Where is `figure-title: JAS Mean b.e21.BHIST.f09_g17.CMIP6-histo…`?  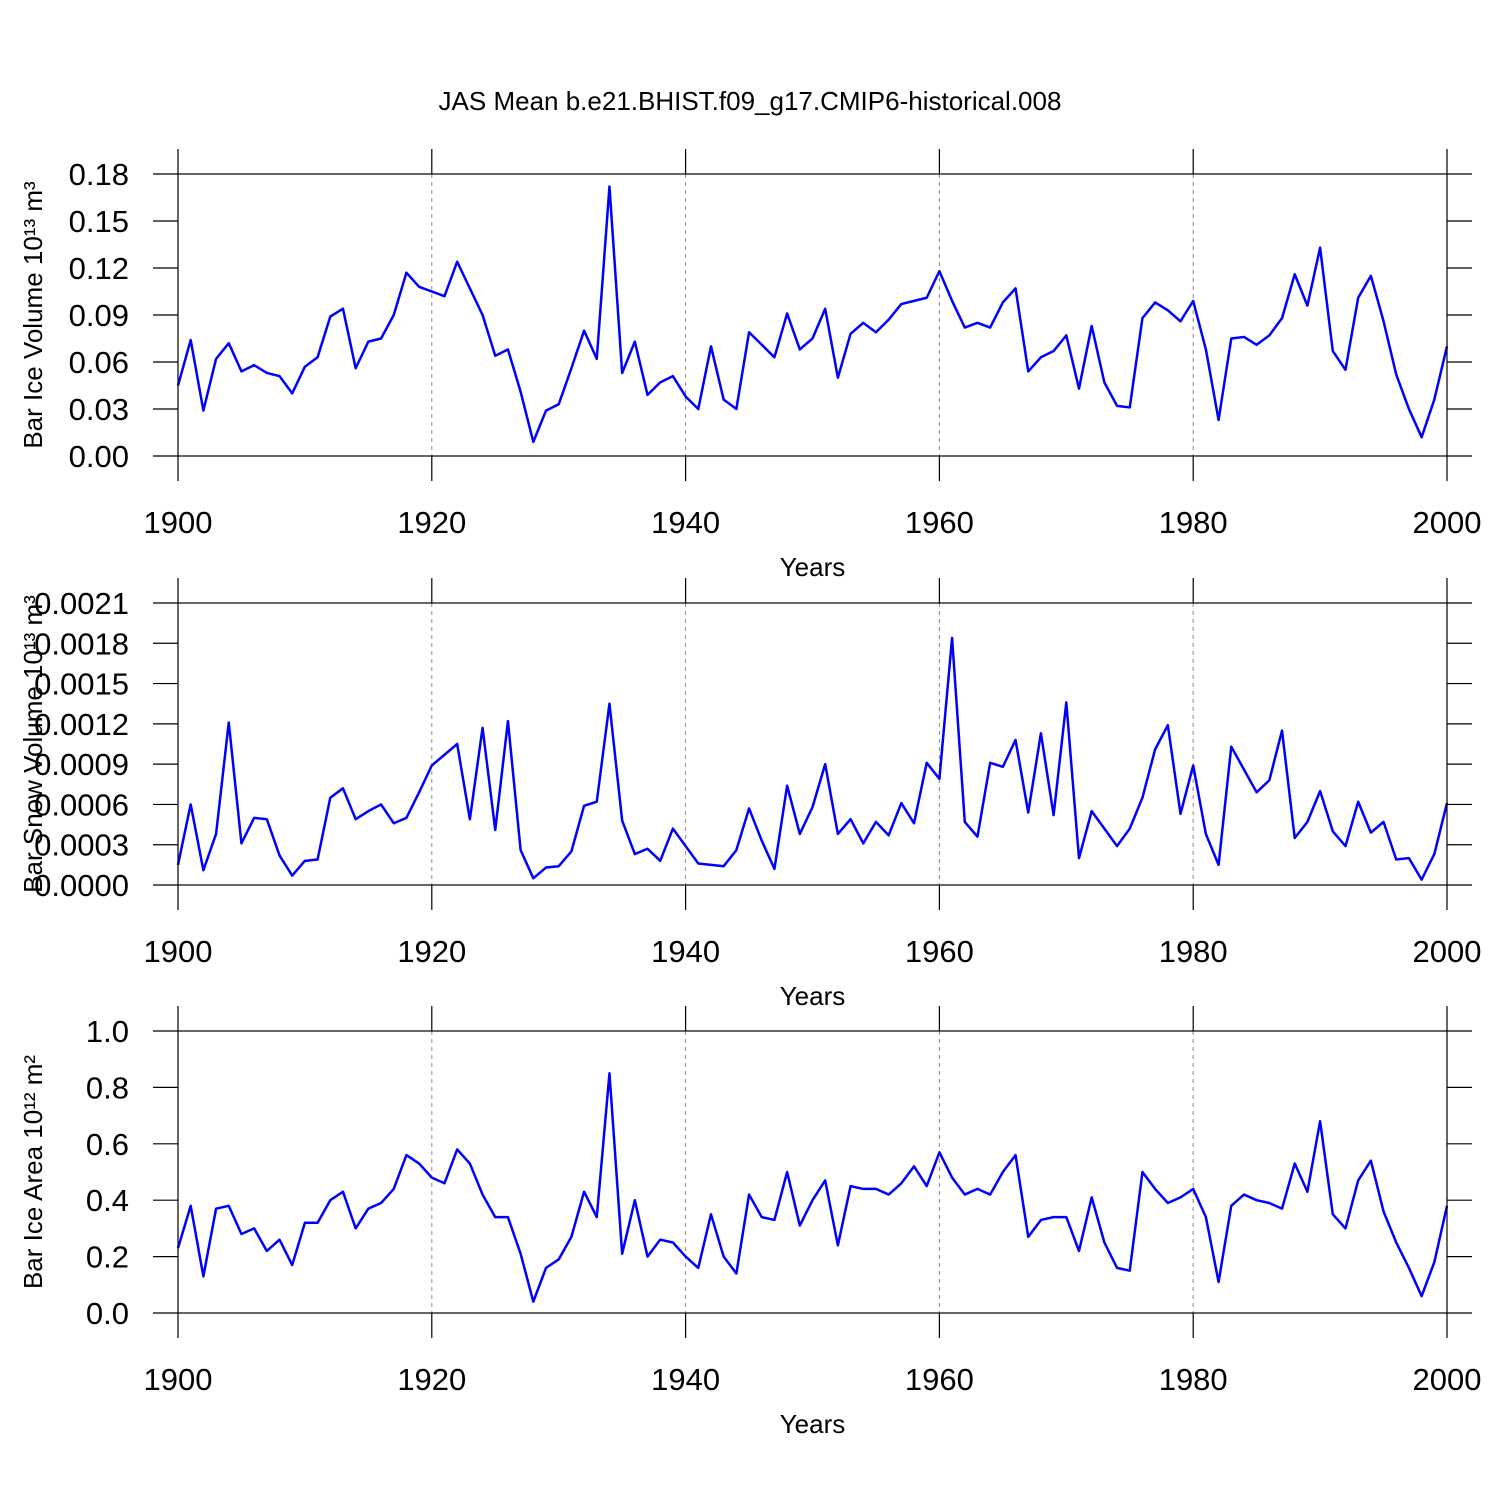
figure-title: JAS Mean b.e21.BHIST.f09_g17.CMIP6-histo… is located at coordinates (750, 101).